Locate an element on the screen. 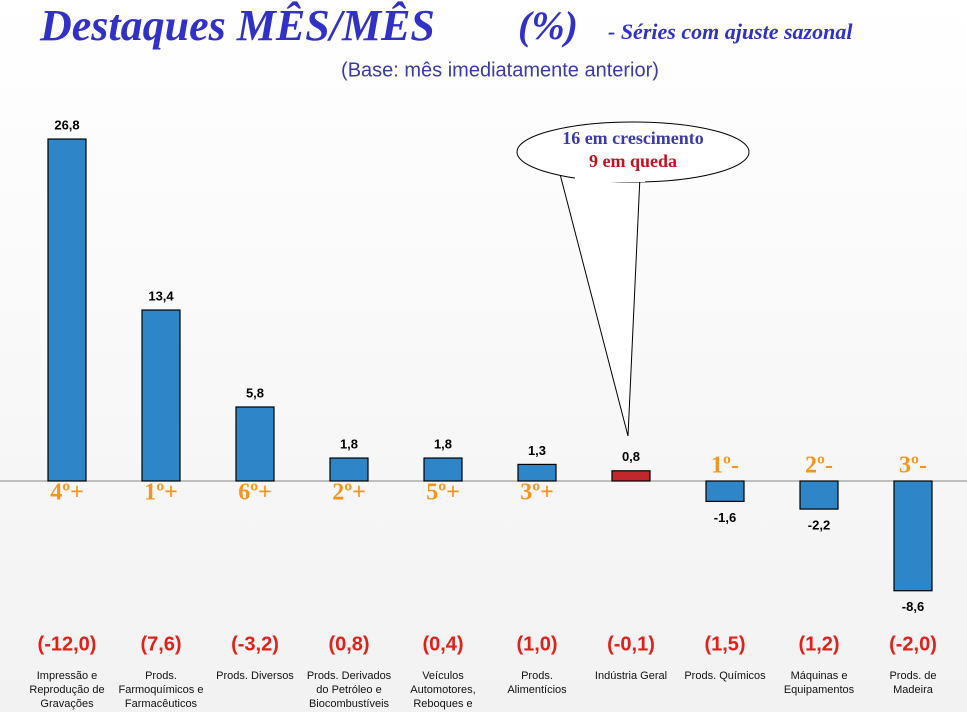 This screenshot has height=712, width=967. rank-label: 3º+ is located at coordinates (537, 493).